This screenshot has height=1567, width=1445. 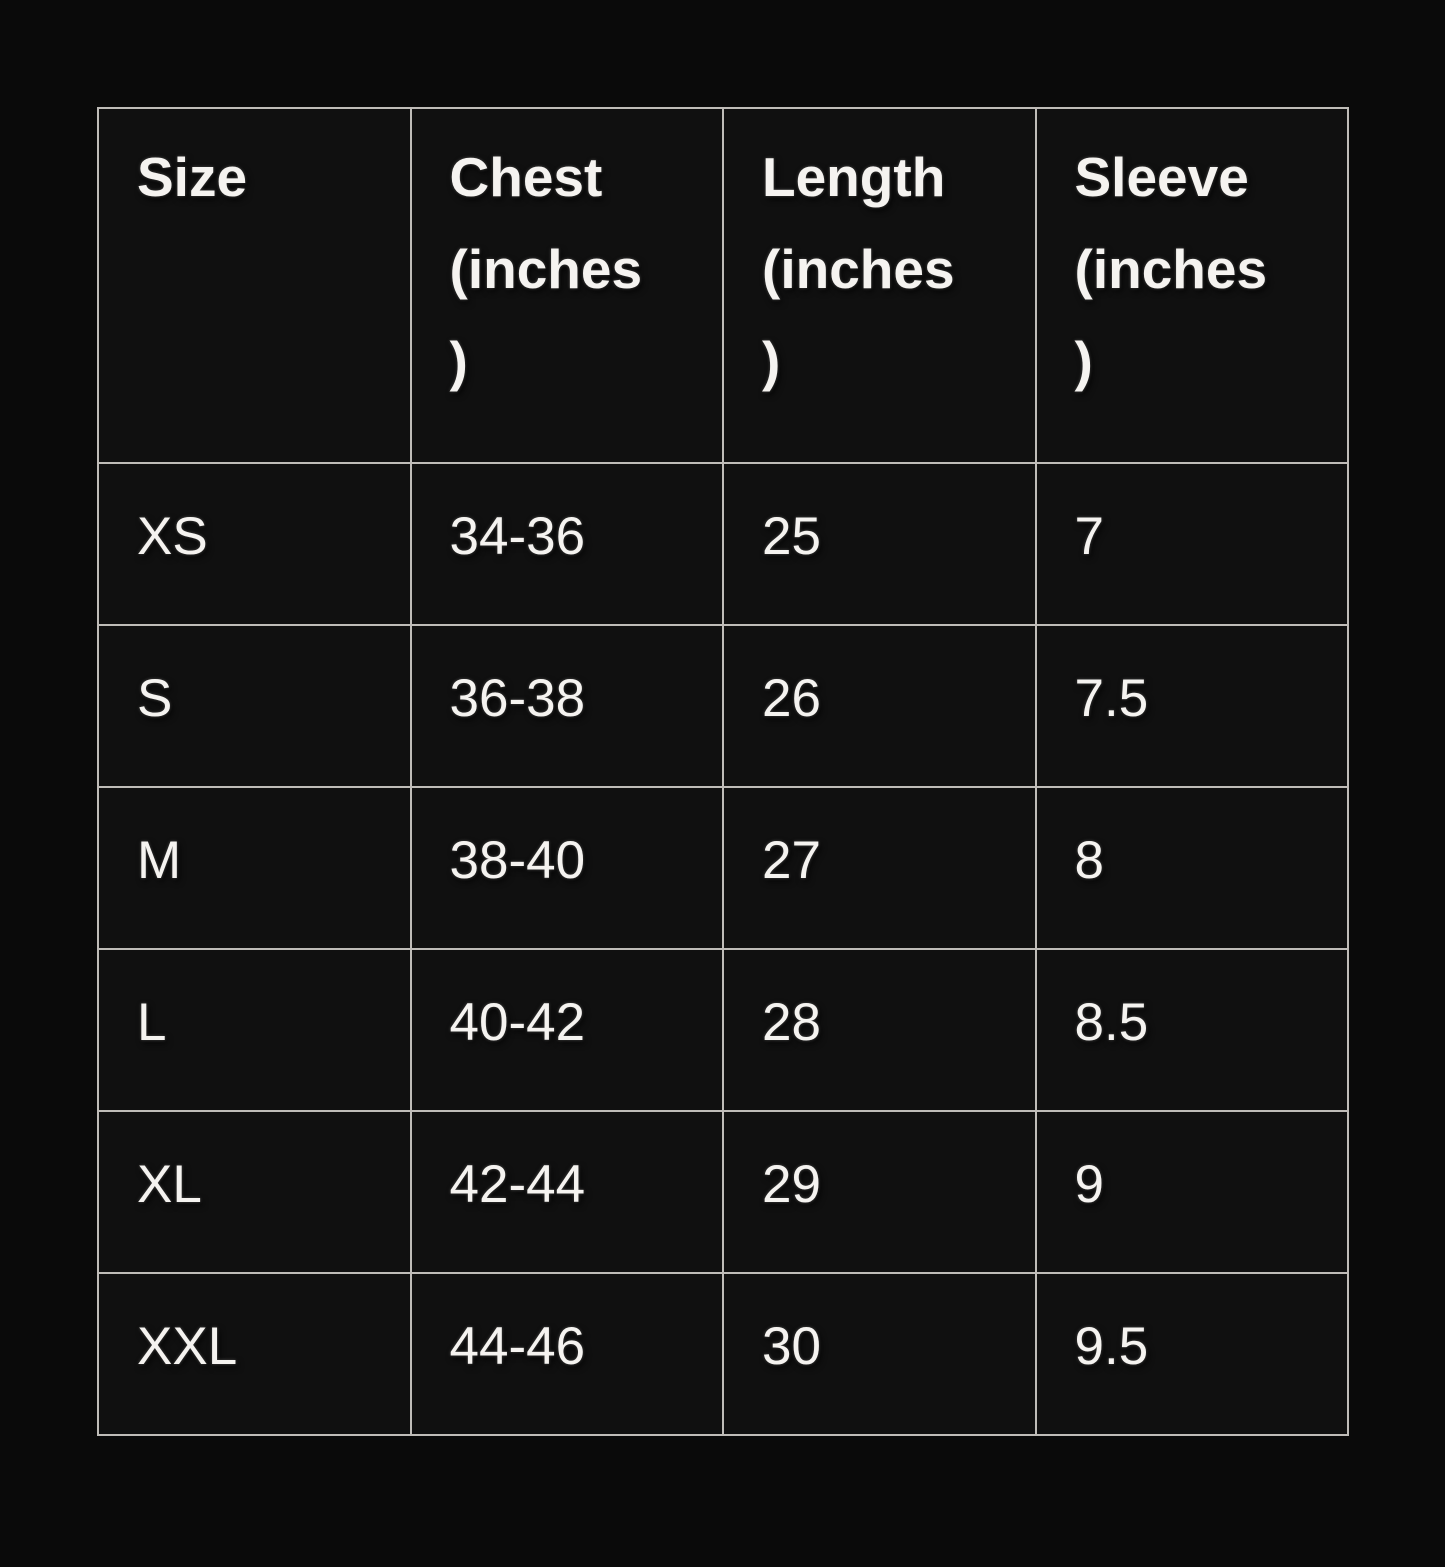 I want to click on table-row-xxl: XXL 44-46 30 9.5, so click(x=723, y=1354).